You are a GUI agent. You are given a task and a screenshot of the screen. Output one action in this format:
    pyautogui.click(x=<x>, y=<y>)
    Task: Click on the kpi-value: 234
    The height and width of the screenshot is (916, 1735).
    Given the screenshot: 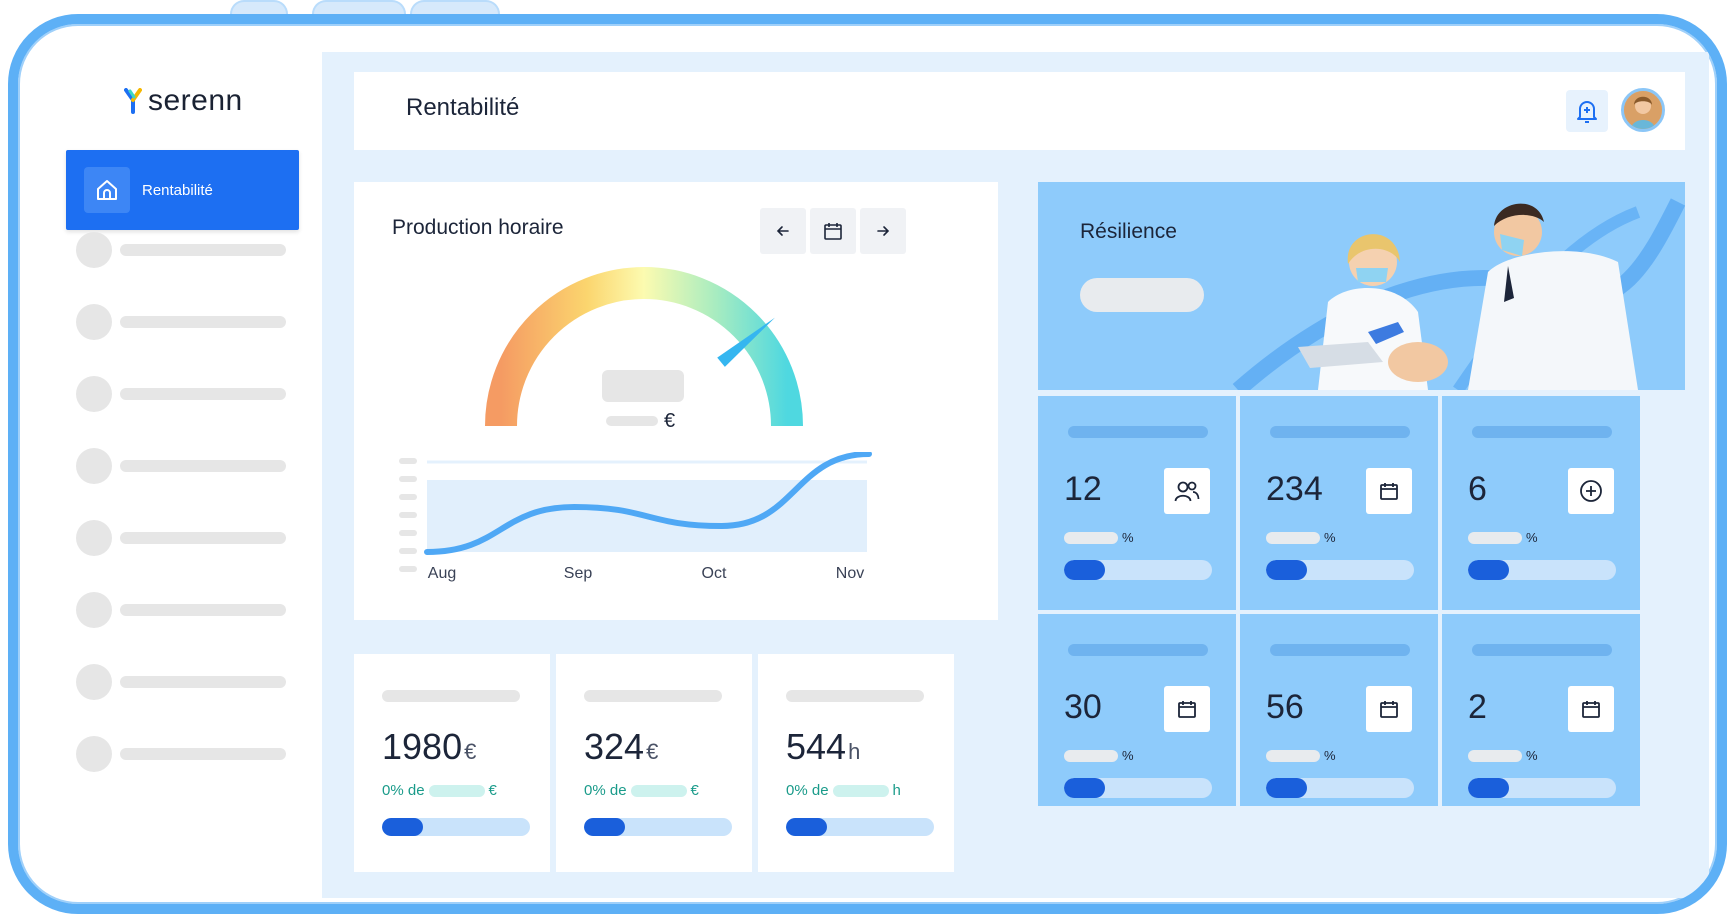 What is the action you would take?
    pyautogui.click(x=1294, y=489)
    